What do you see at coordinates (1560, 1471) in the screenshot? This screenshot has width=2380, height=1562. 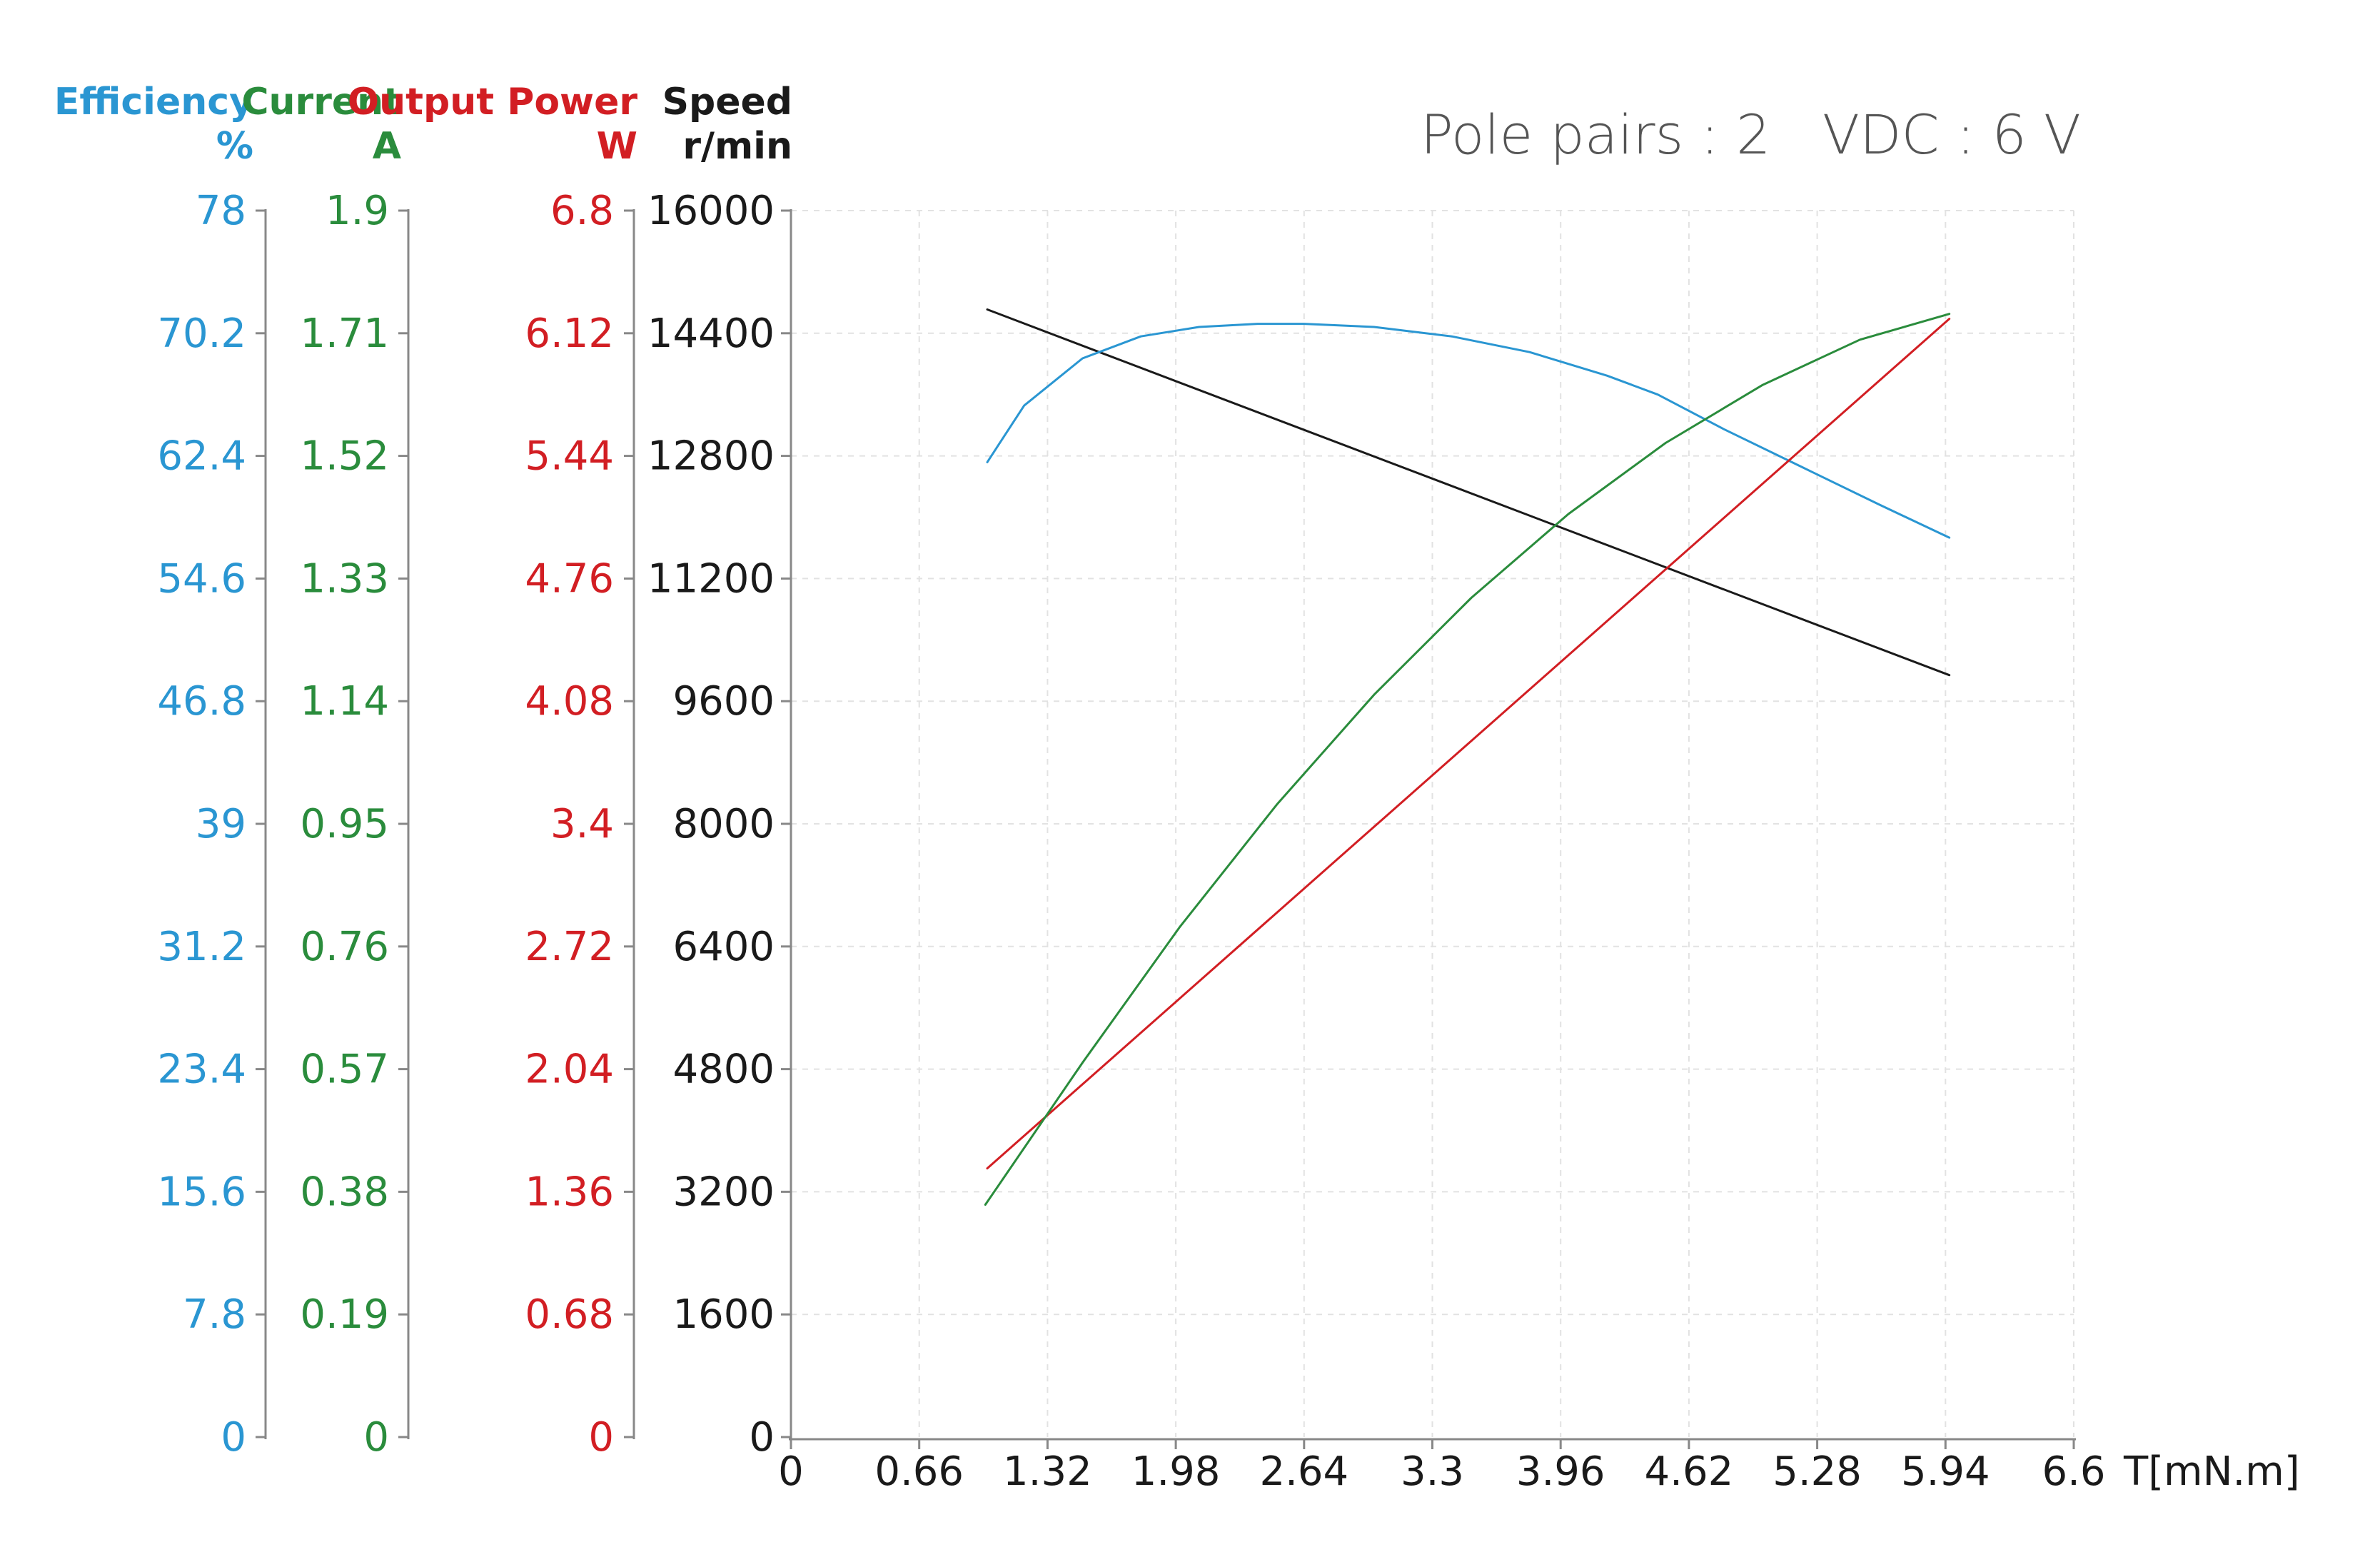 I see `x-tick-label: 3.96` at bounding box center [1560, 1471].